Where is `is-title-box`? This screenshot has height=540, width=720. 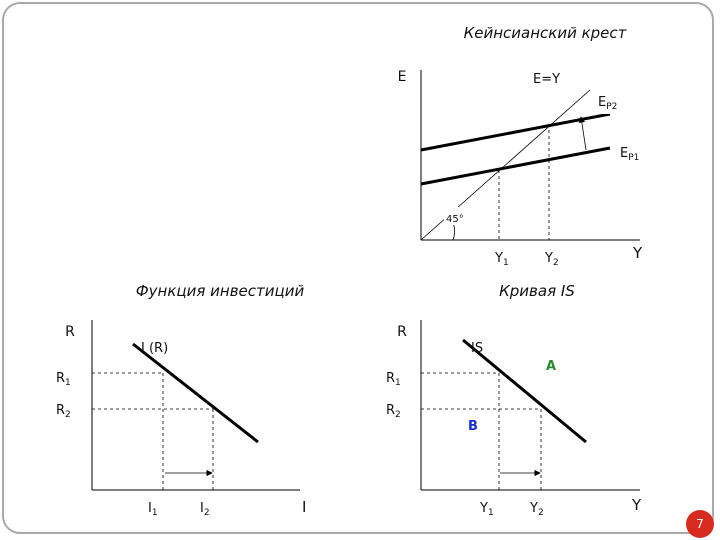
is-title-box is located at coordinates (542, 291).